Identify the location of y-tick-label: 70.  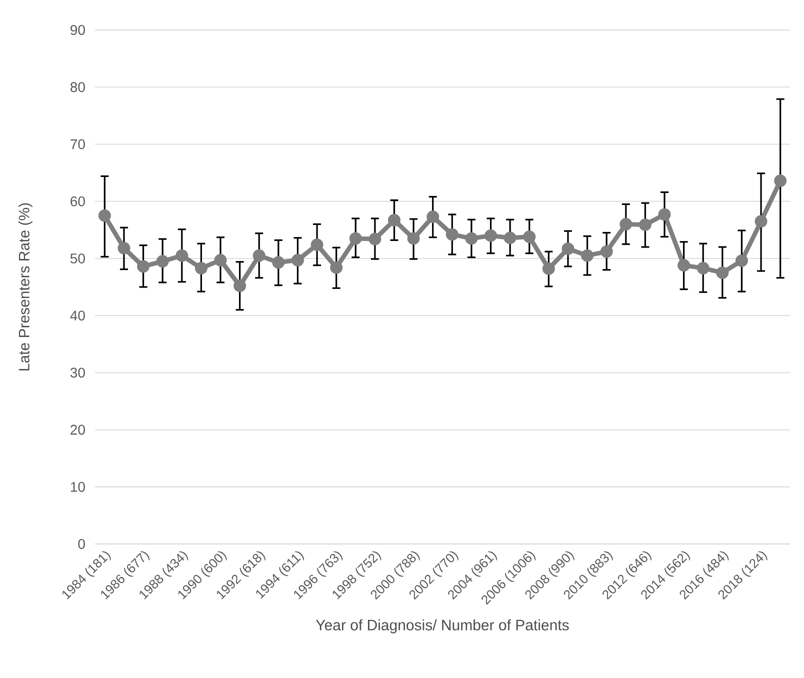
(77, 144).